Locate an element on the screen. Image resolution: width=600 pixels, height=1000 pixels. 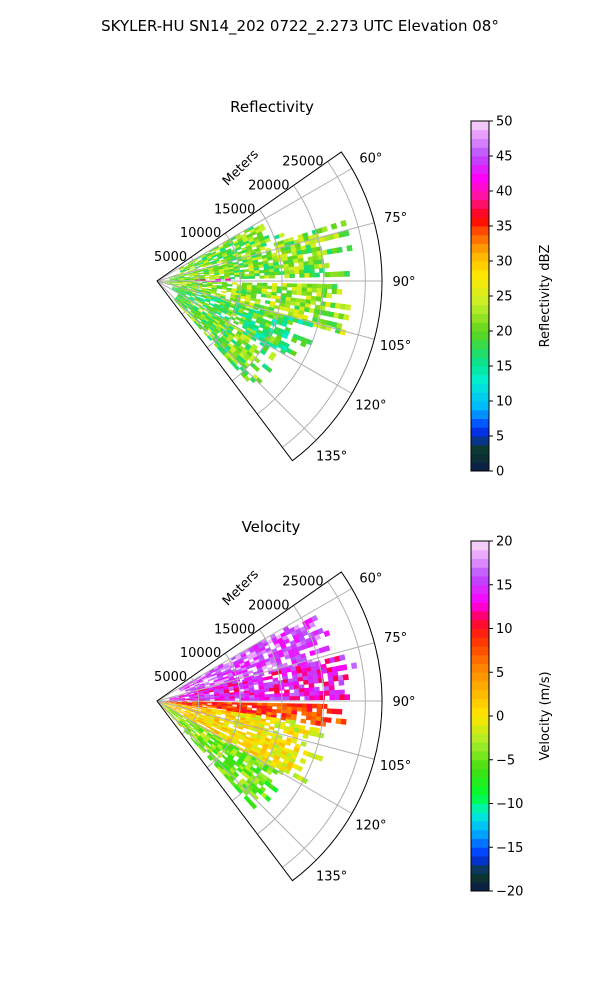
theta-tick-label: 135° is located at coordinates (331, 877).